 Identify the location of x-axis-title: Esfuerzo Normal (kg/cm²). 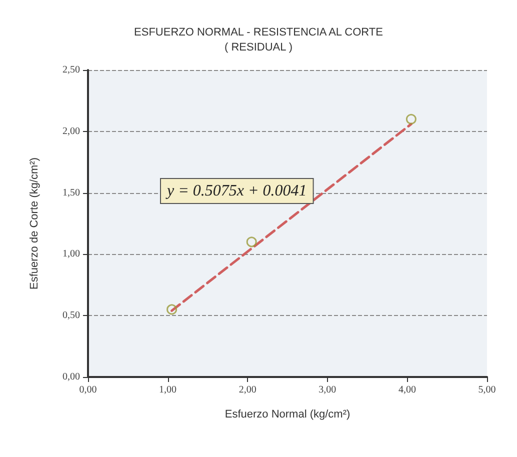
(287, 414).